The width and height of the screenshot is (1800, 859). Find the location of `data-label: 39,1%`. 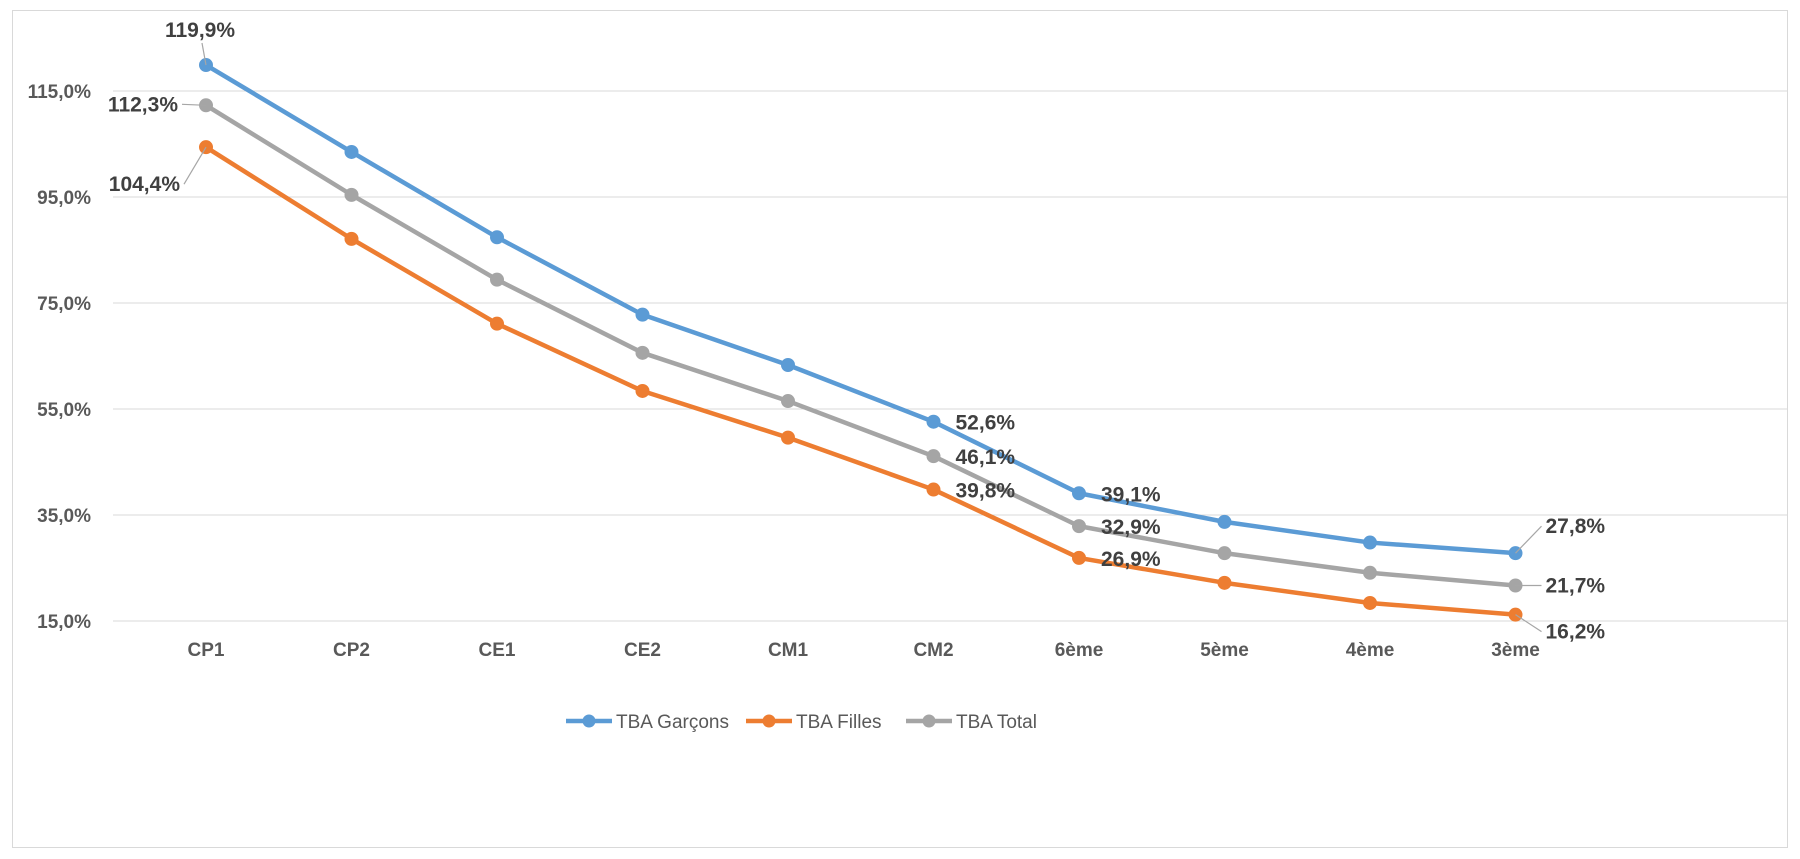

data-label: 39,1% is located at coordinates (1131, 494).